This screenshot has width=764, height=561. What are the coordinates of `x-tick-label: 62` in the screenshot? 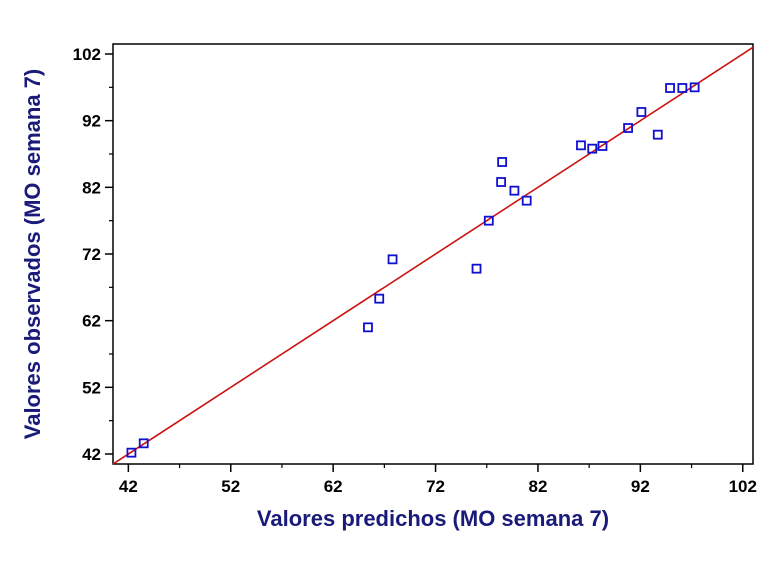 It's located at (333, 486).